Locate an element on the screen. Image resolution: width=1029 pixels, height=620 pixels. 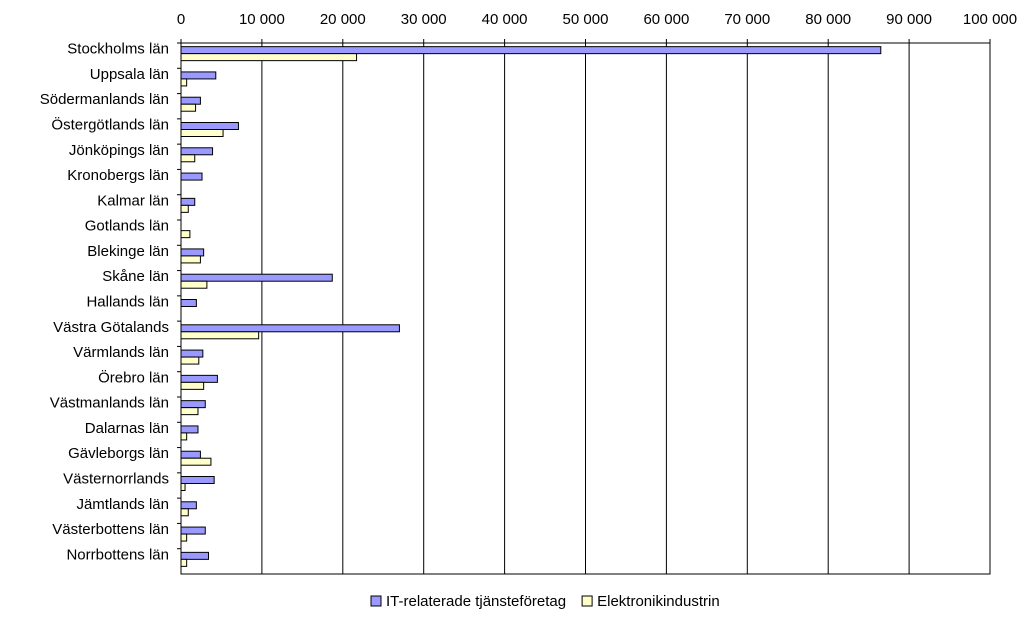
category-label: Gävleborgs län is located at coordinates (118, 453).